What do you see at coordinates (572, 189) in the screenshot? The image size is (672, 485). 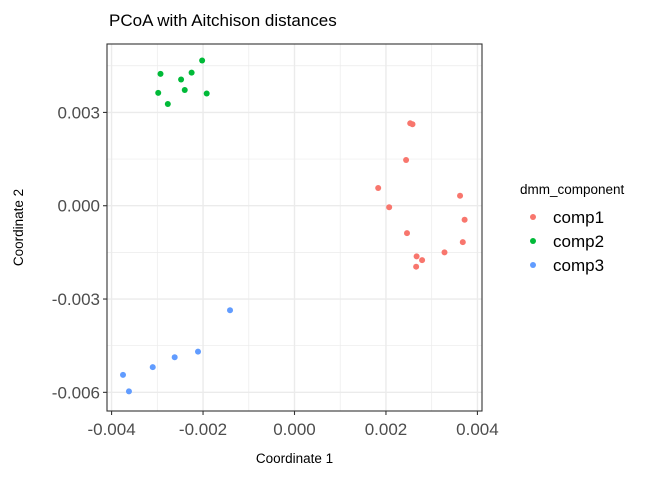 I see `legend-title: dmm_component` at bounding box center [572, 189].